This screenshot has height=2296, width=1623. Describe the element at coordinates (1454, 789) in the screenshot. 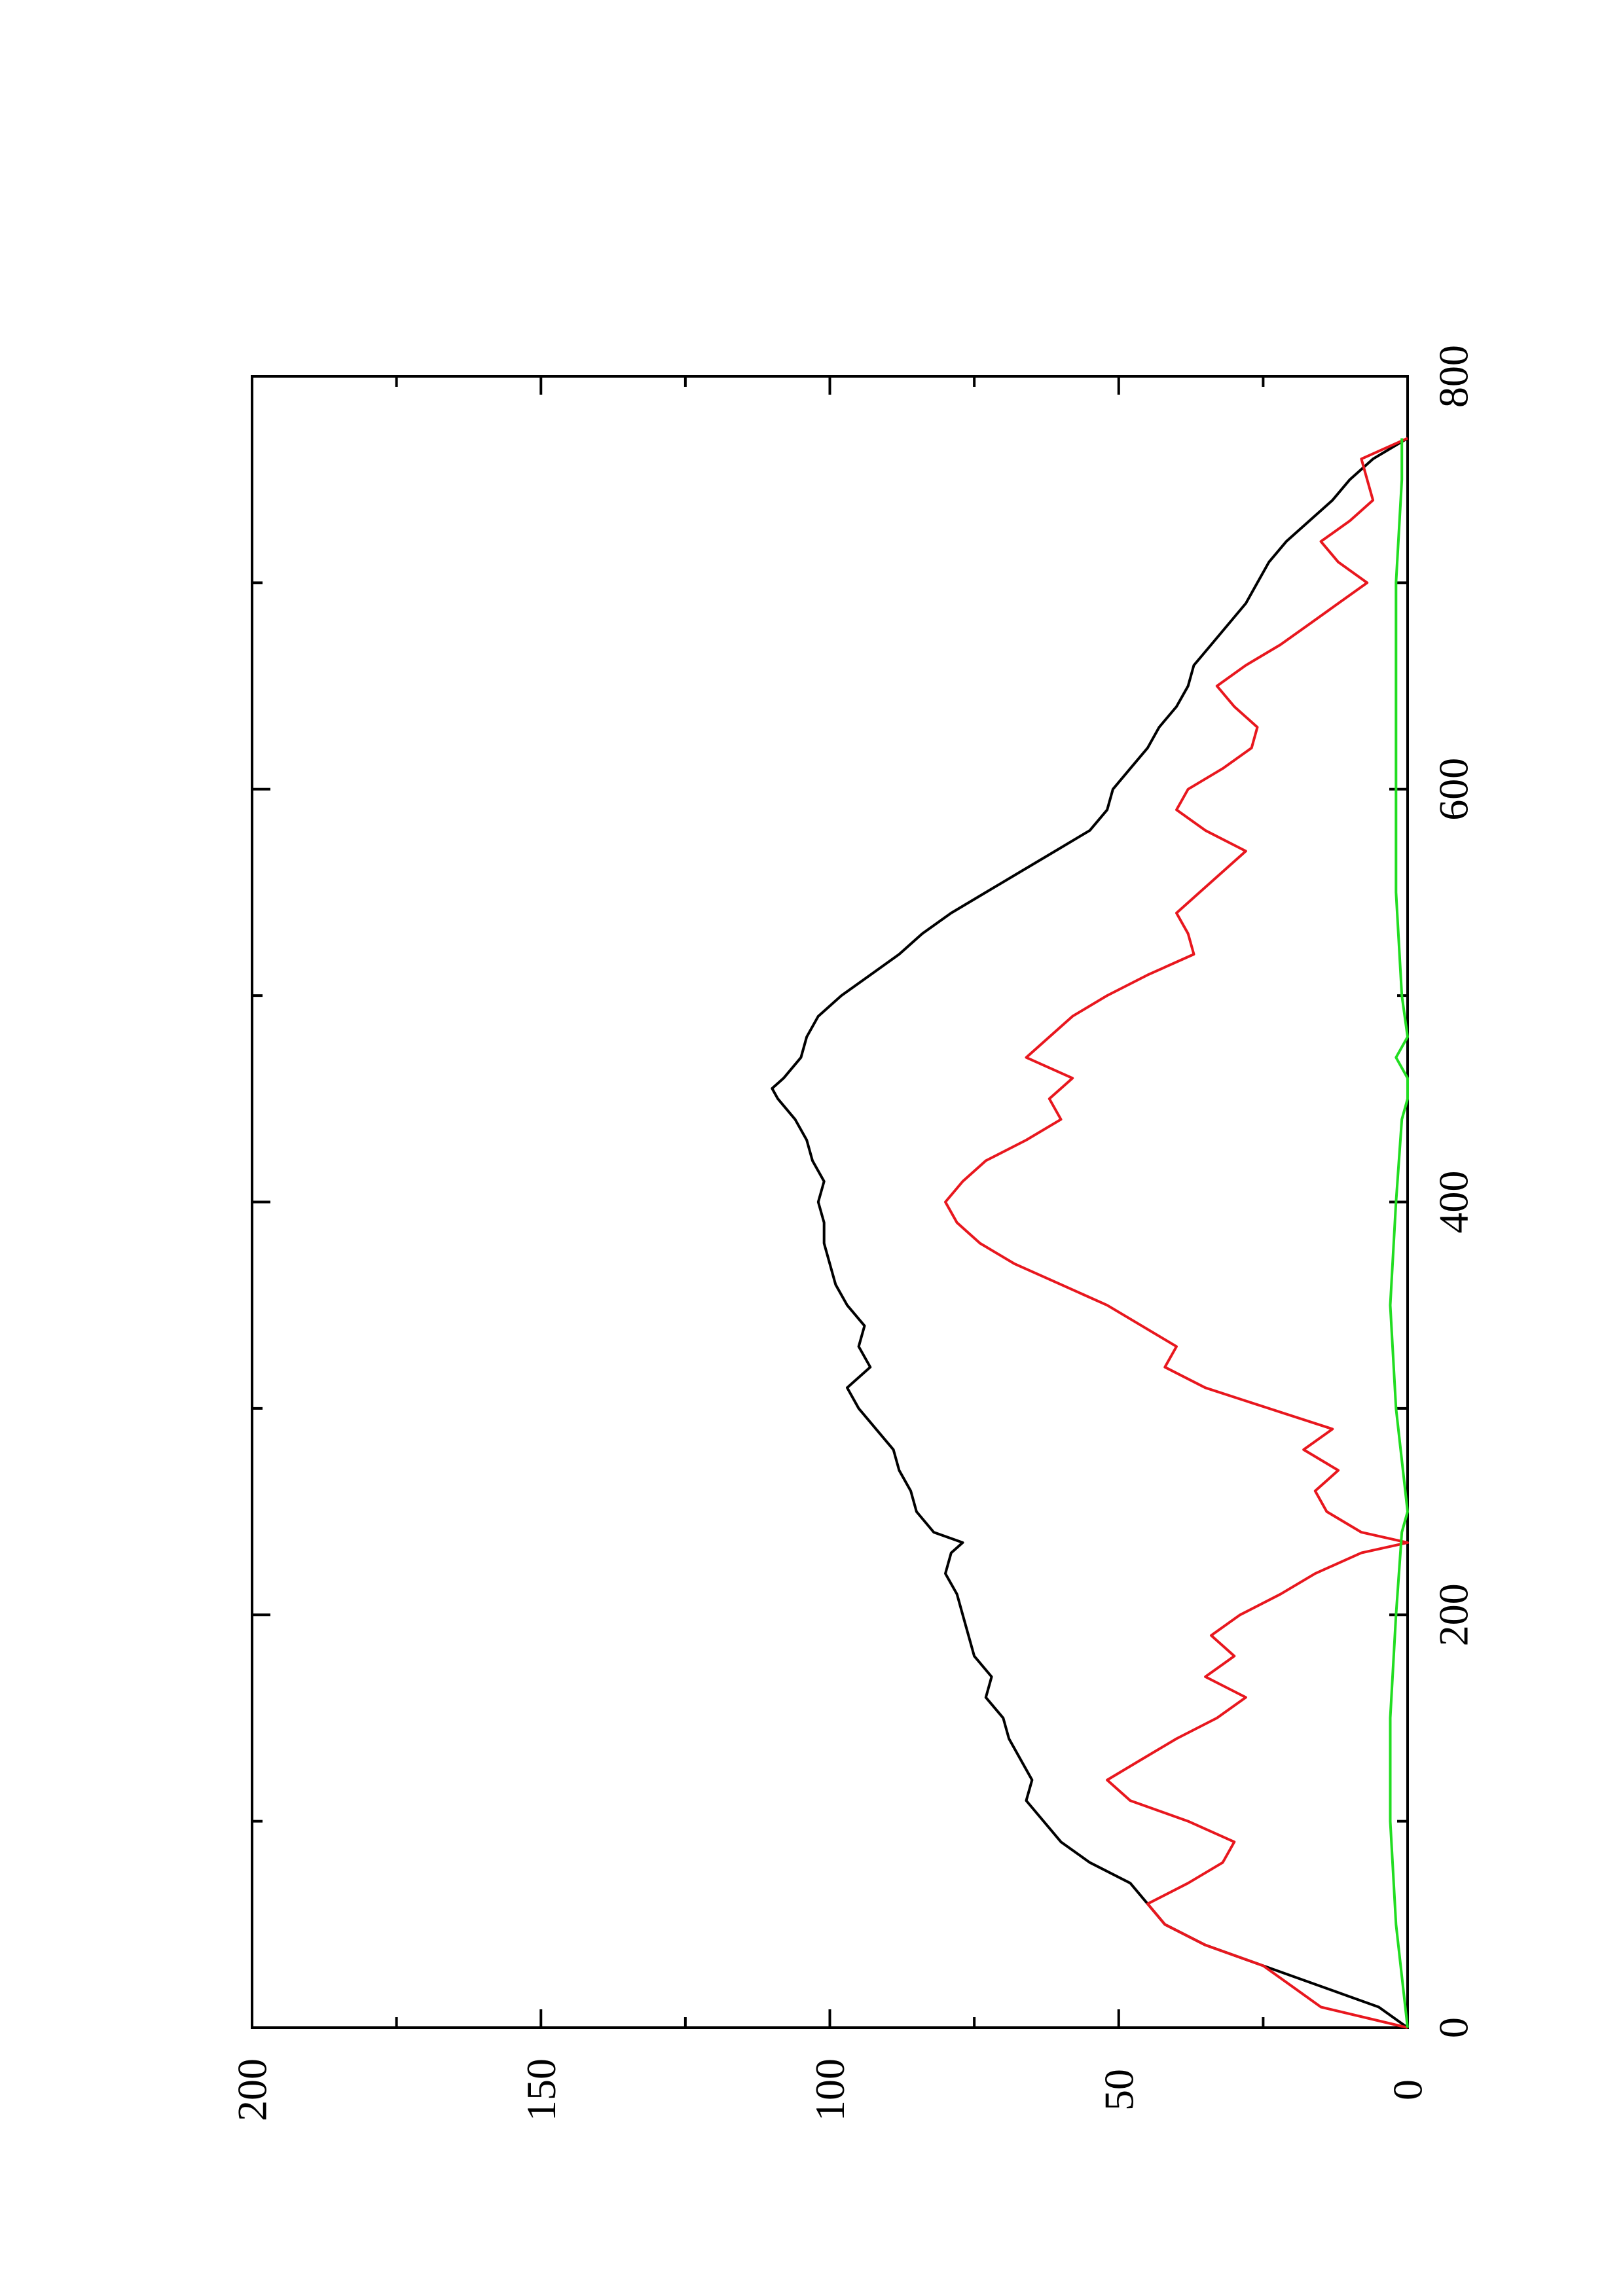

I see `x-tick-label: 600` at that location.